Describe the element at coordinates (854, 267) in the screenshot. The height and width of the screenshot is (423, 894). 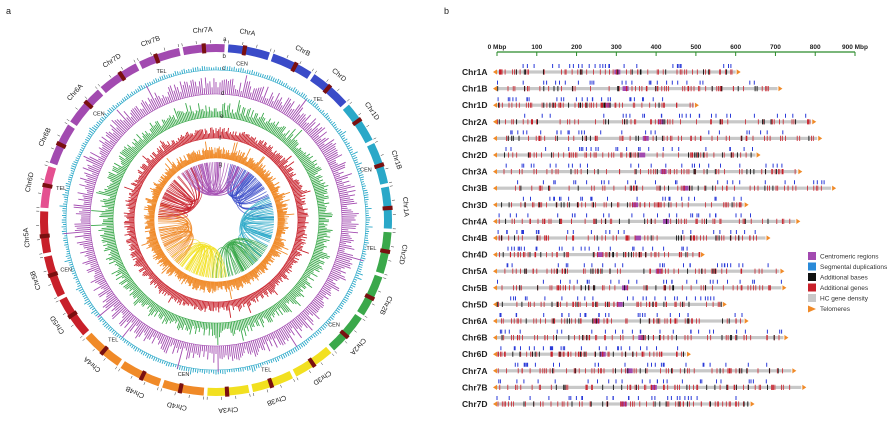
I see `legend-label: Segmental duplications` at that location.